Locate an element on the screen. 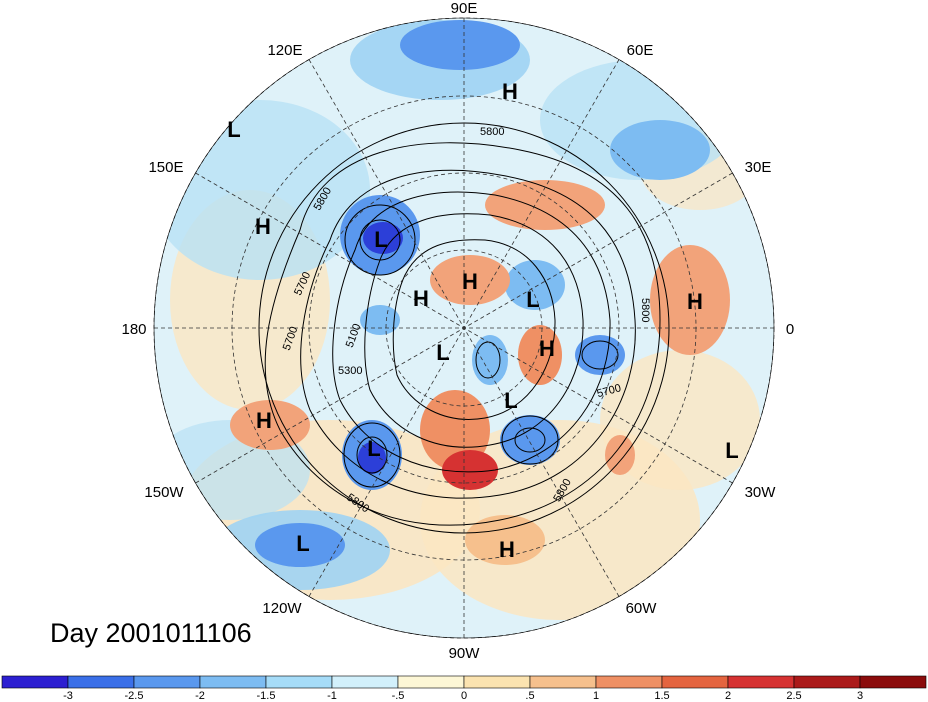 This screenshot has width=928, height=702. lon-label-90e: 90E is located at coordinates (464, 8).